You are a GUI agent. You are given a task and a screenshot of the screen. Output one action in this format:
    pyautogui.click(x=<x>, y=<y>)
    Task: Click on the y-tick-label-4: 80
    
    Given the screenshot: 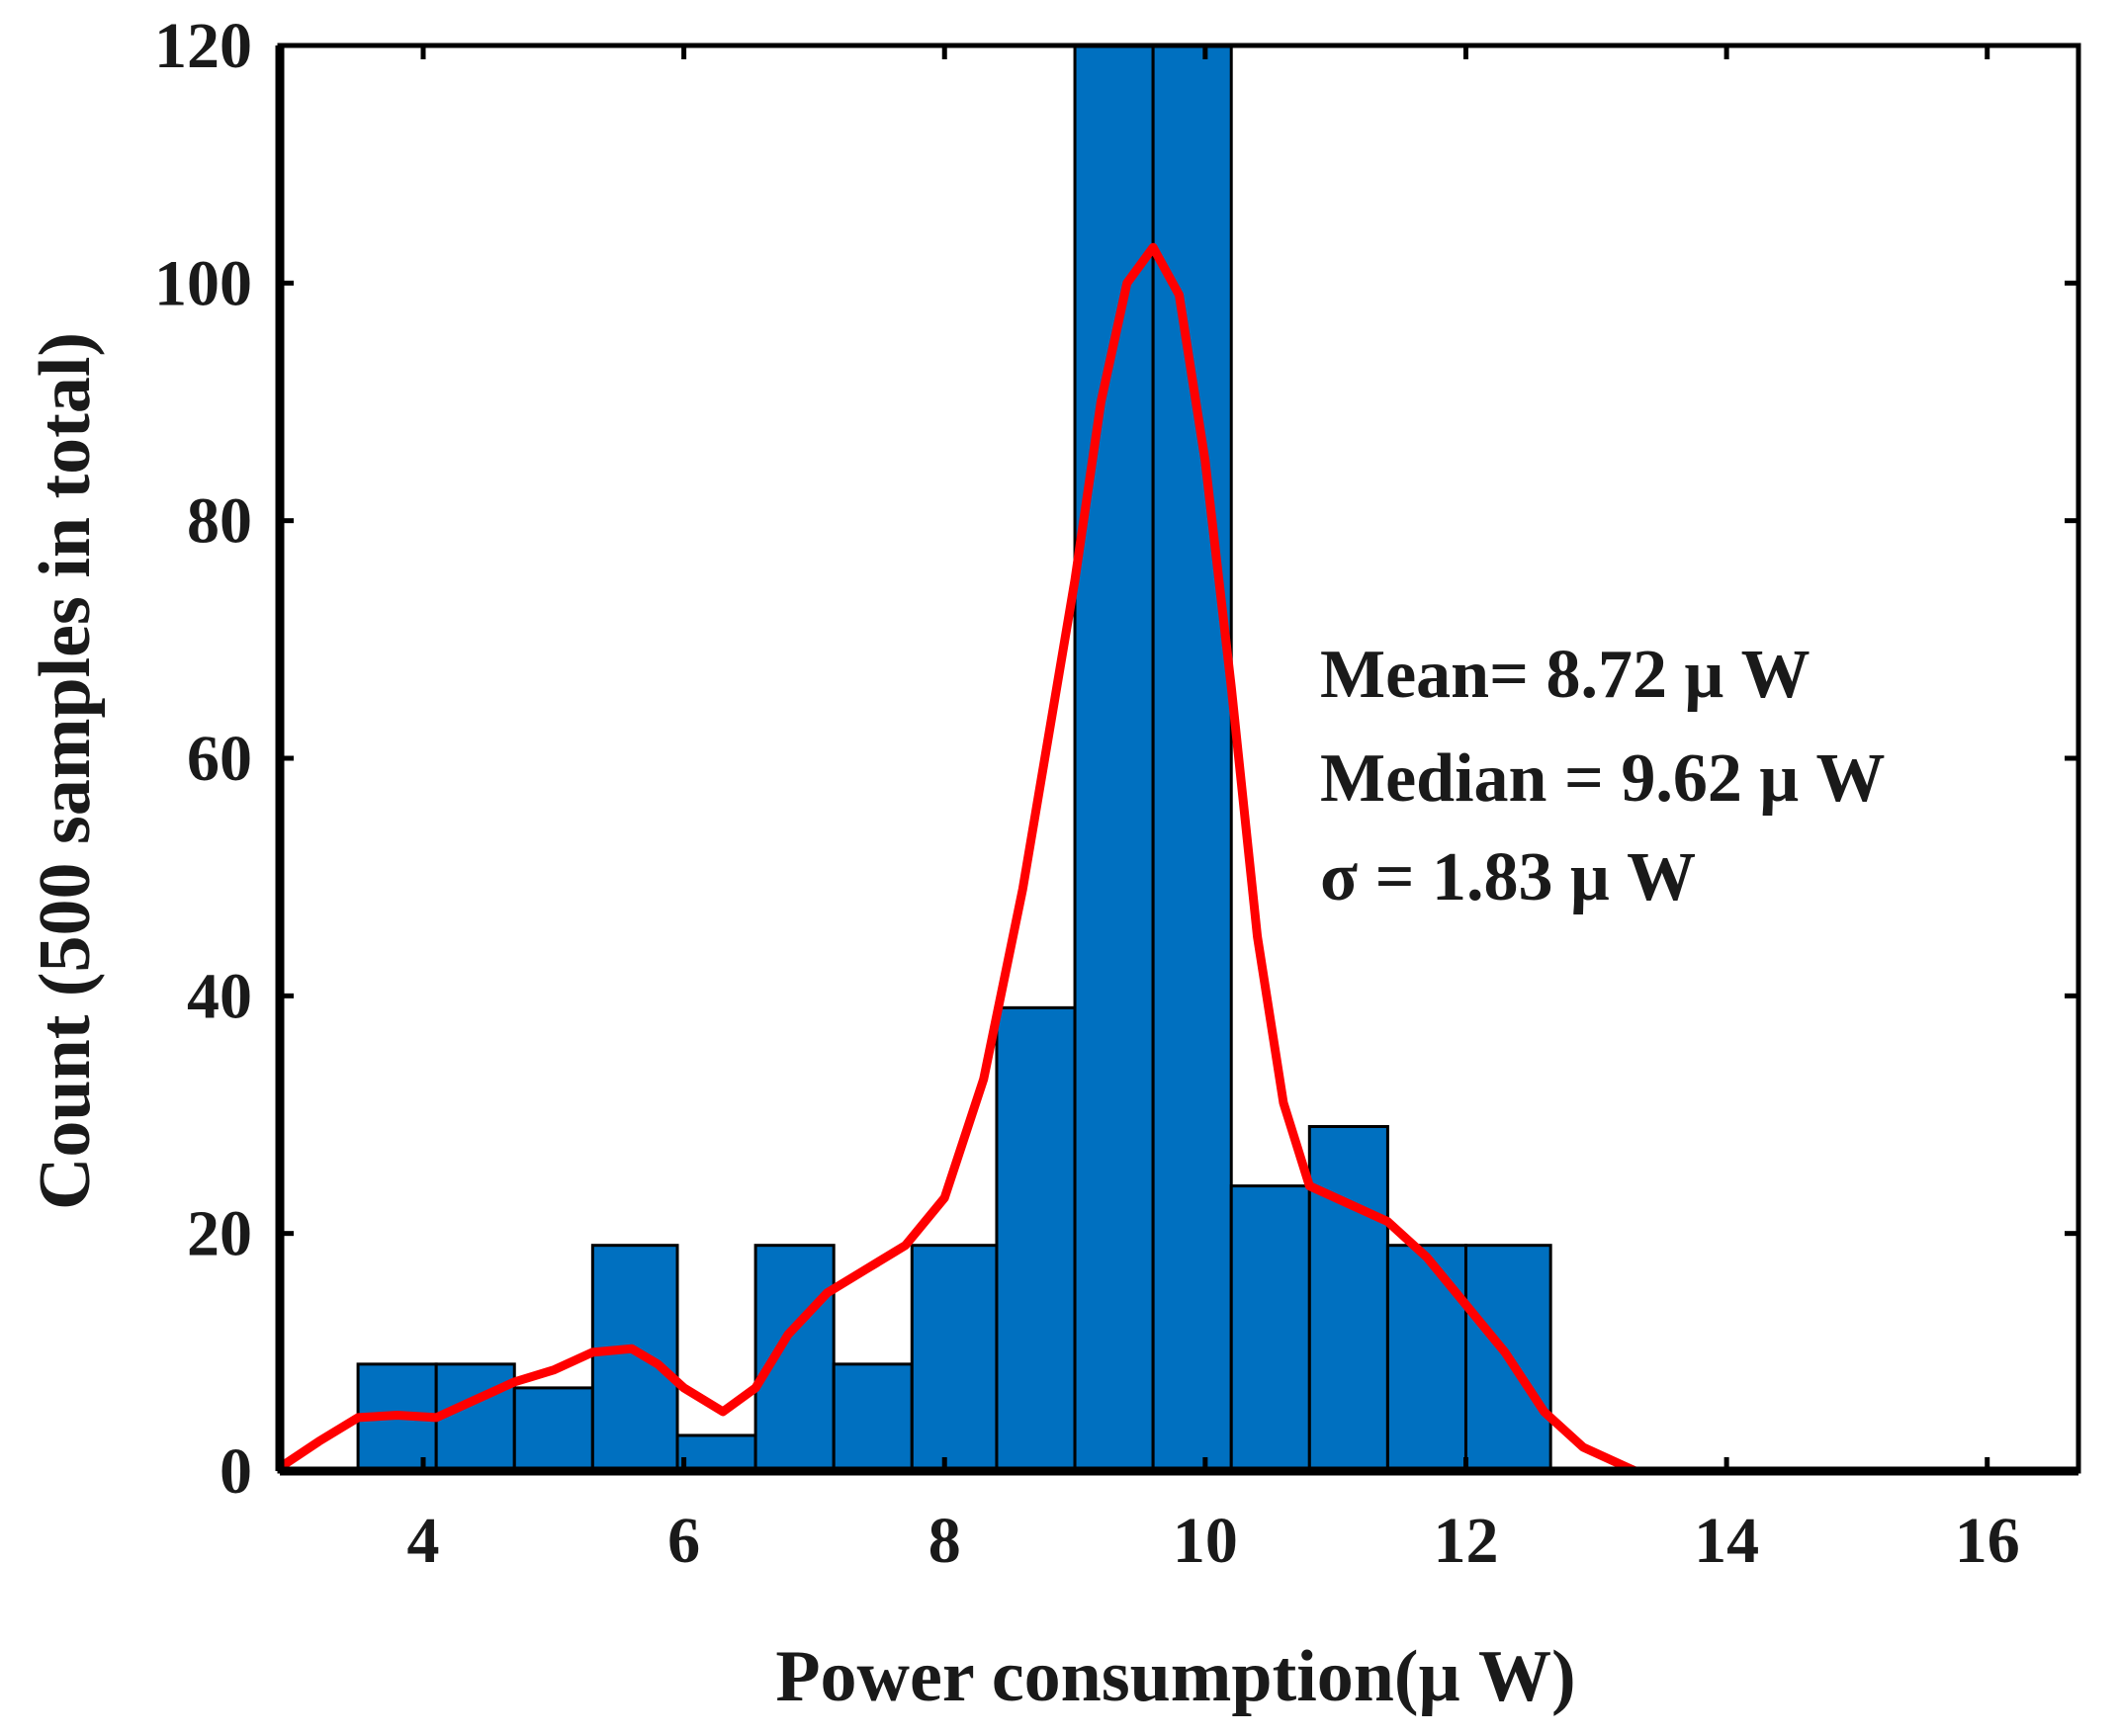 What is the action you would take?
    pyautogui.click(x=219, y=521)
    